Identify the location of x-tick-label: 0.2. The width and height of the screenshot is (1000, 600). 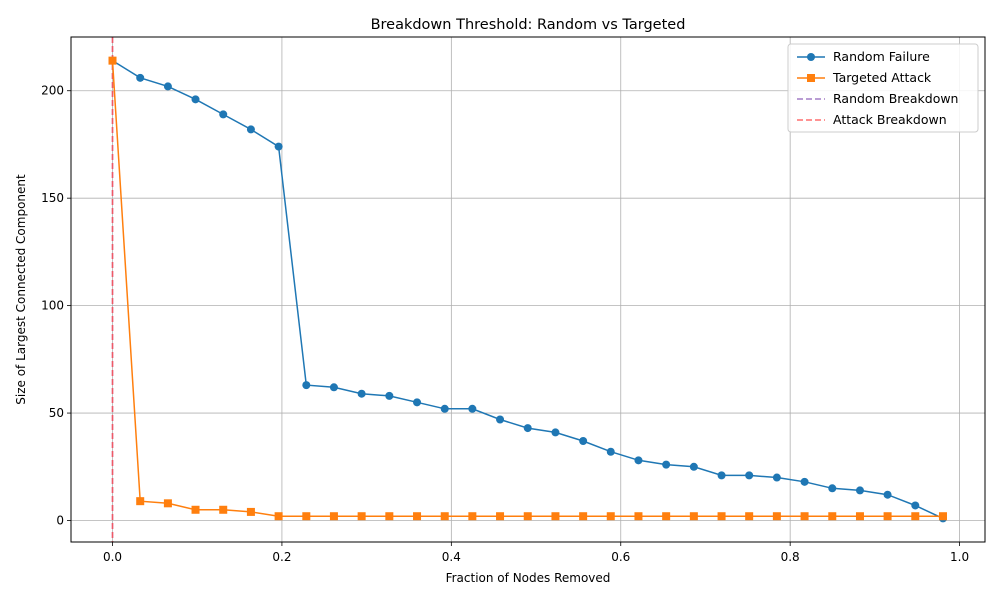
(281, 557).